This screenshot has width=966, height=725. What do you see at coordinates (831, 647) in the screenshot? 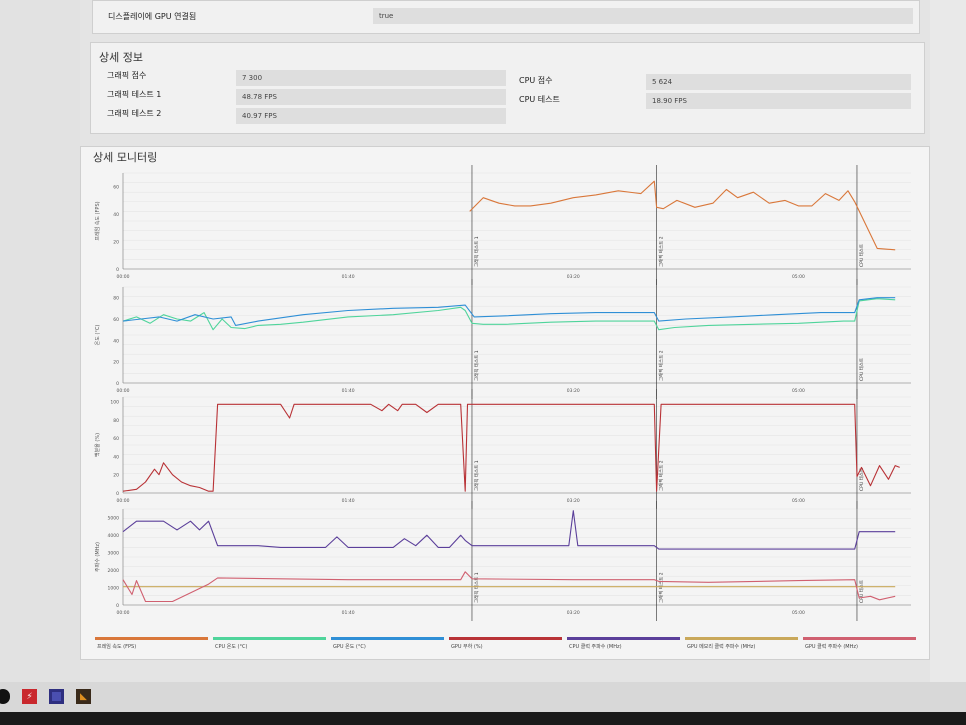
I see `legend-label: GPU 클럭 주파수 (MHz)` at bounding box center [831, 647].